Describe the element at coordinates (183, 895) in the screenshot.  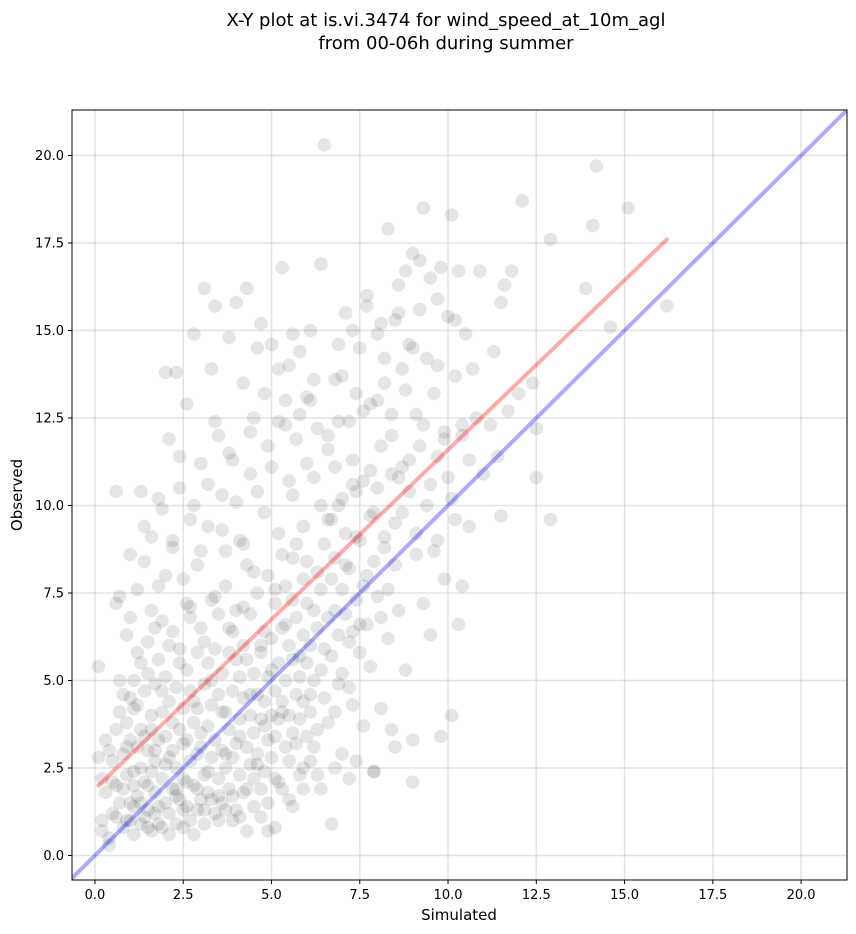
I see `x-tick-label: 2.5` at that location.